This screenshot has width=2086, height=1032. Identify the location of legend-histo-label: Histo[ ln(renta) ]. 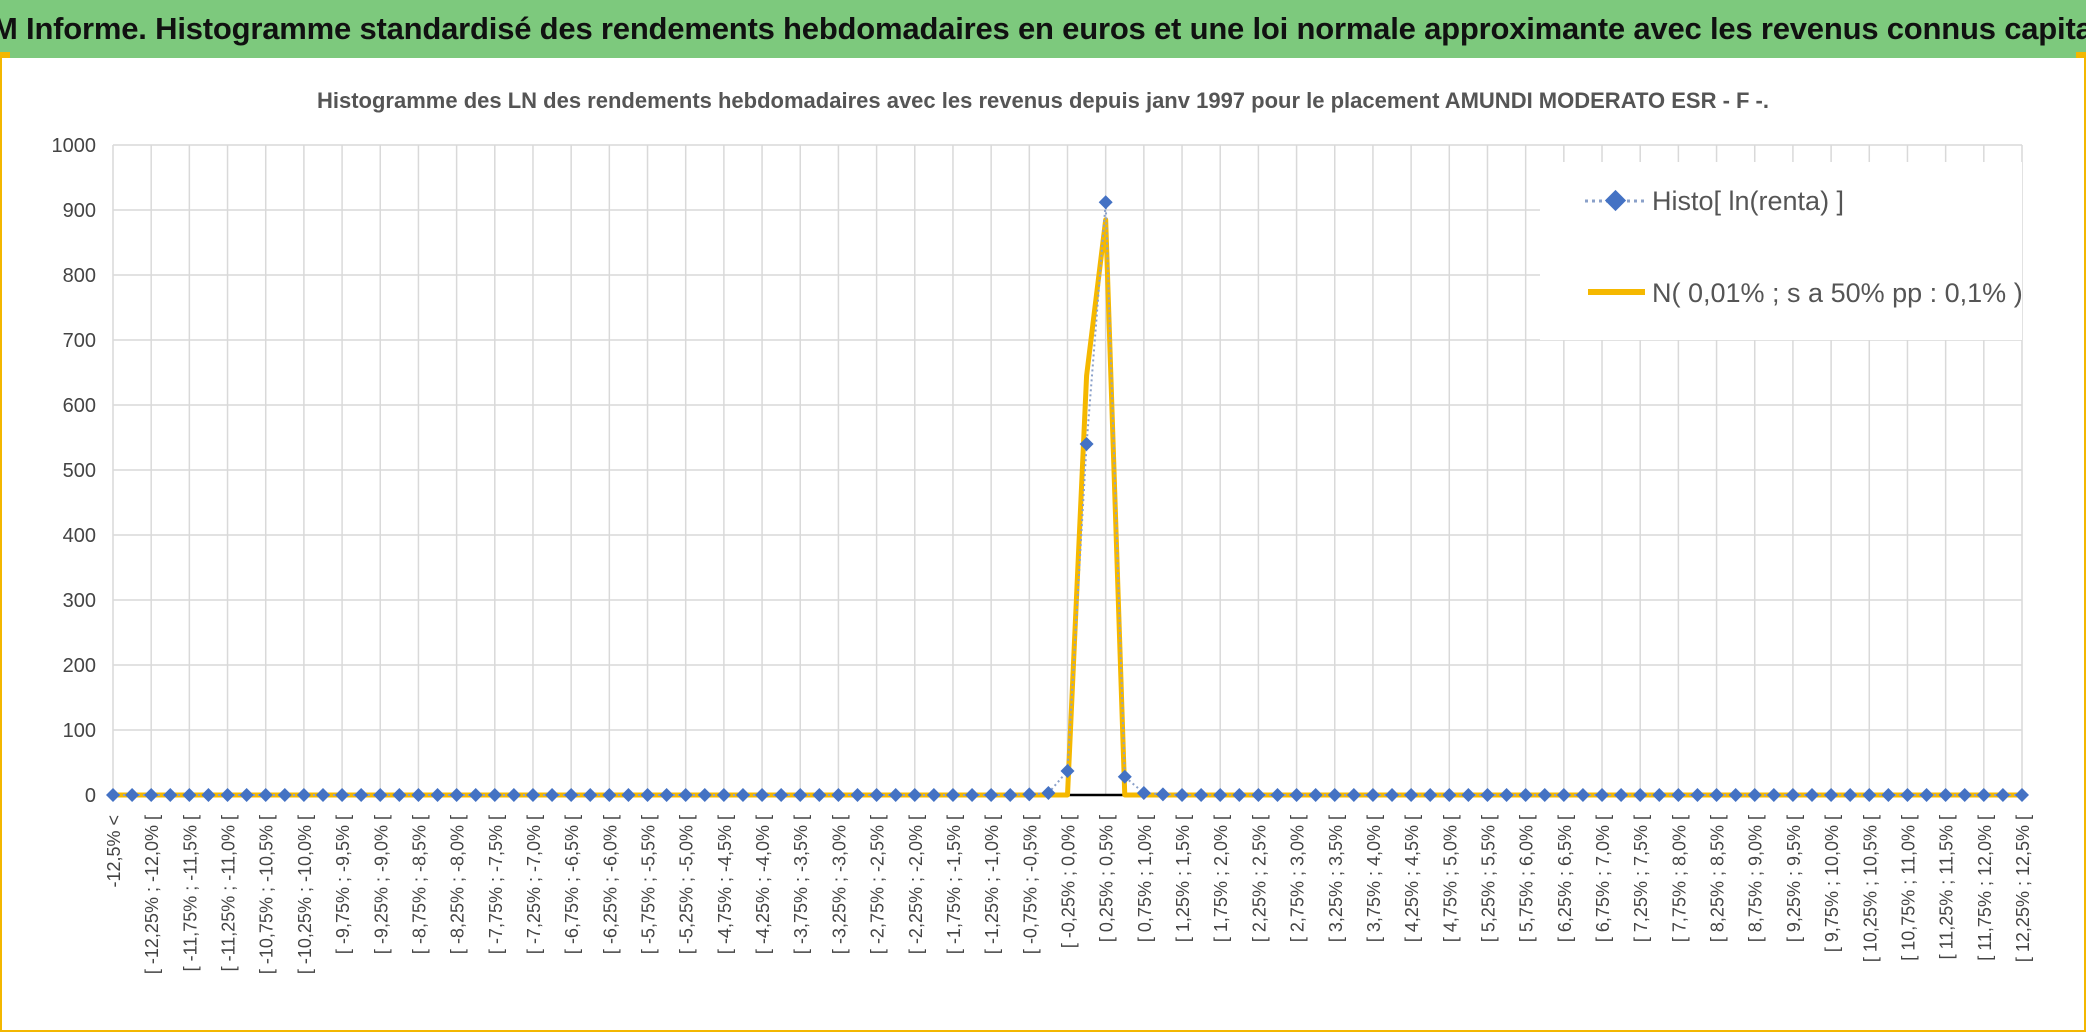
(1748, 201).